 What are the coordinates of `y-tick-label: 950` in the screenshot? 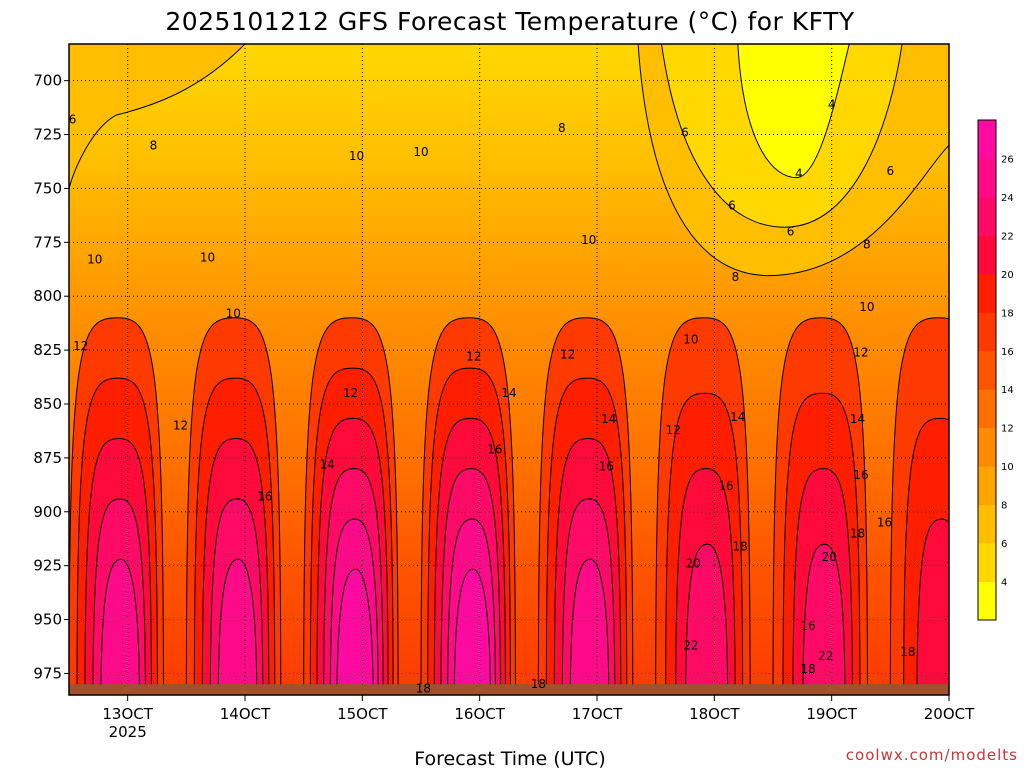 It's located at (47, 620).